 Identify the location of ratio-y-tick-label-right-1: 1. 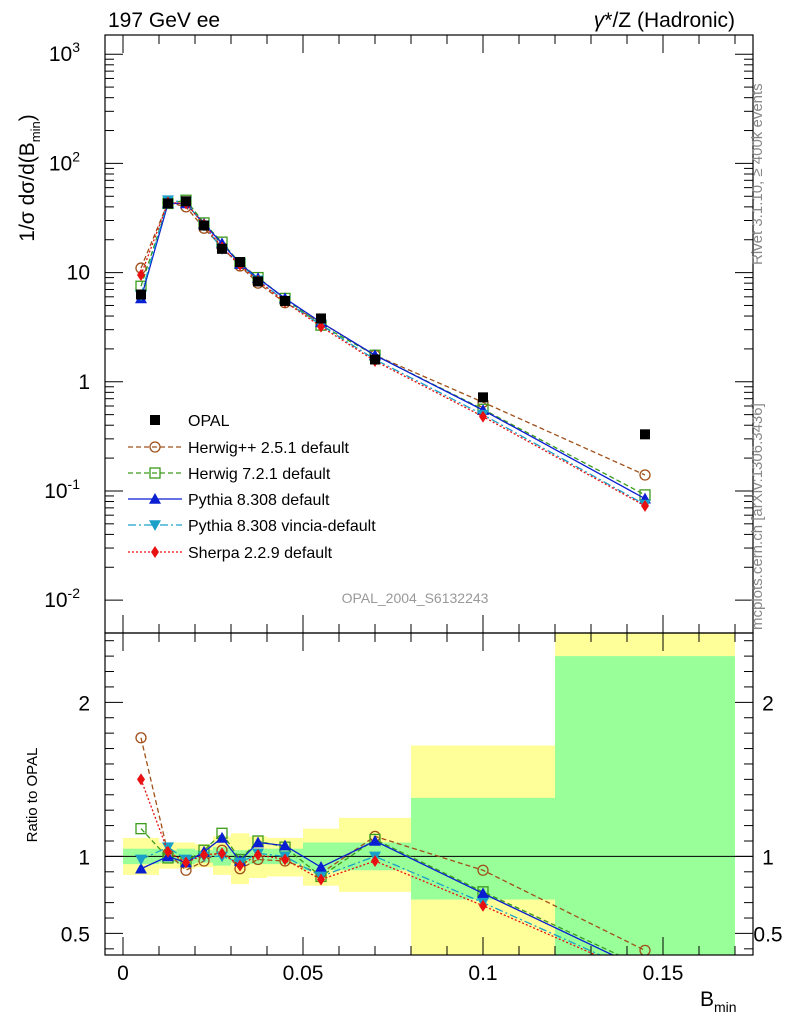
(768, 857).